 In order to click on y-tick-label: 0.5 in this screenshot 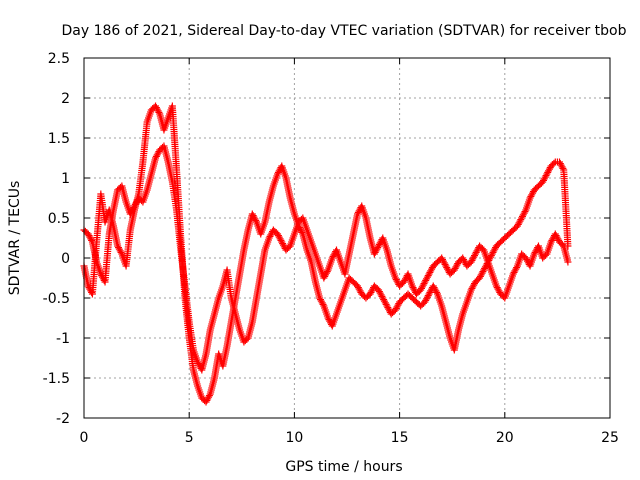, I will do `click(59, 219)`.